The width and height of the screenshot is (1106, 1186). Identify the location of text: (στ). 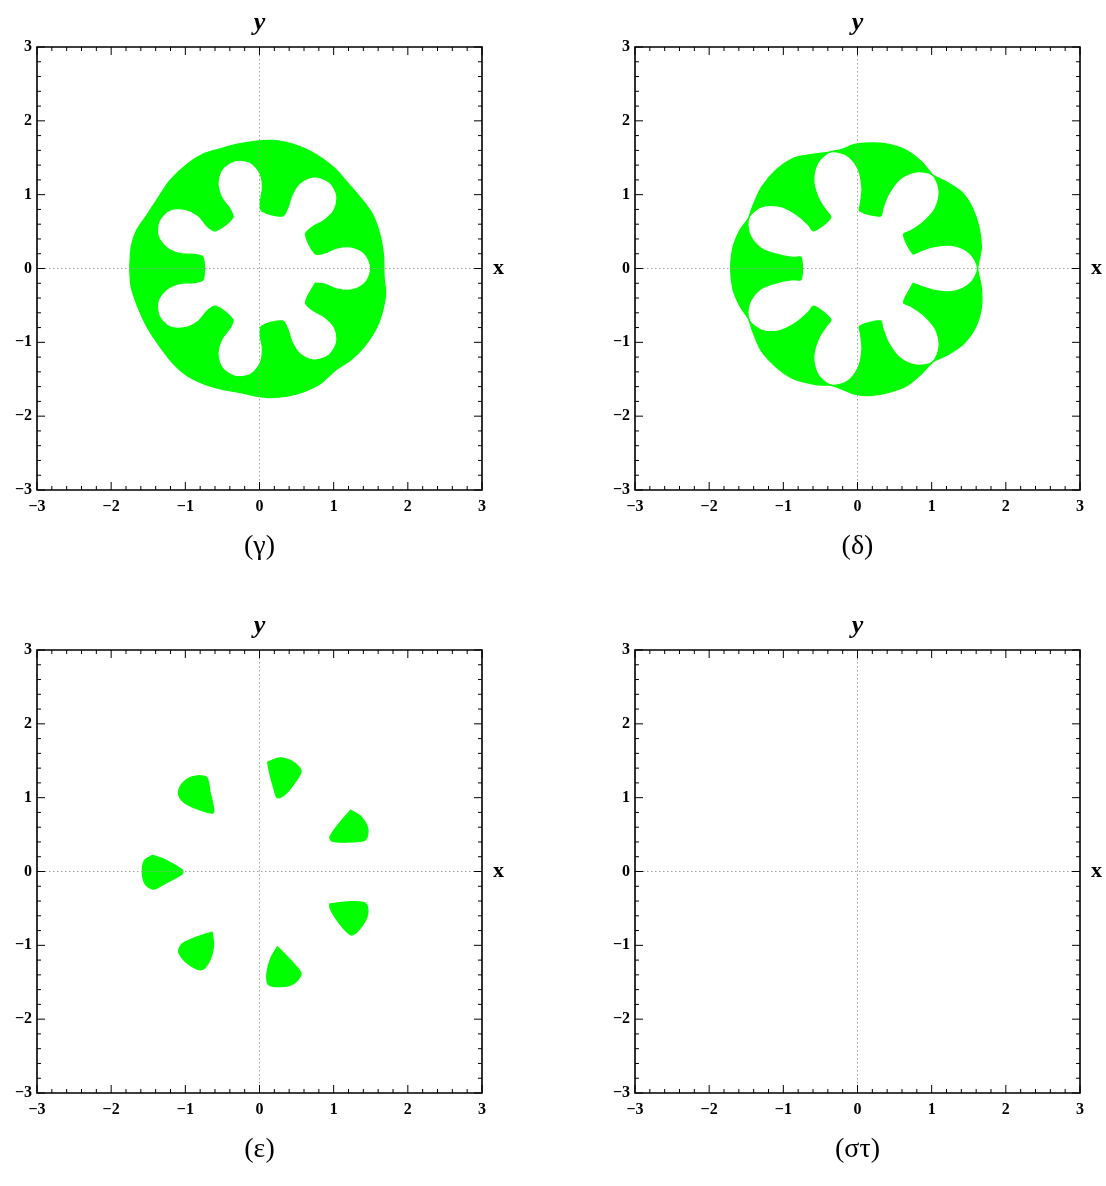
(857, 1148).